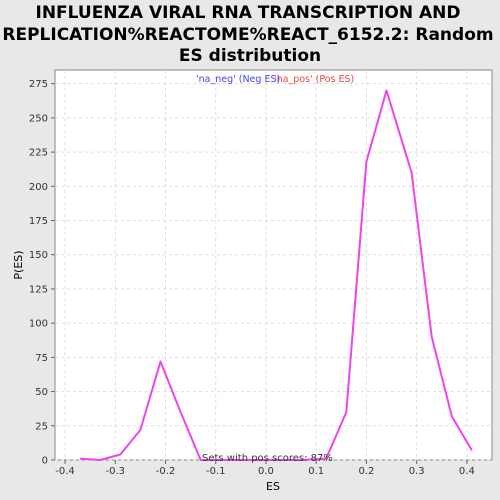  What do you see at coordinates (316, 471) in the screenshot?
I see `x-tick-label: 0.1` at bounding box center [316, 471].